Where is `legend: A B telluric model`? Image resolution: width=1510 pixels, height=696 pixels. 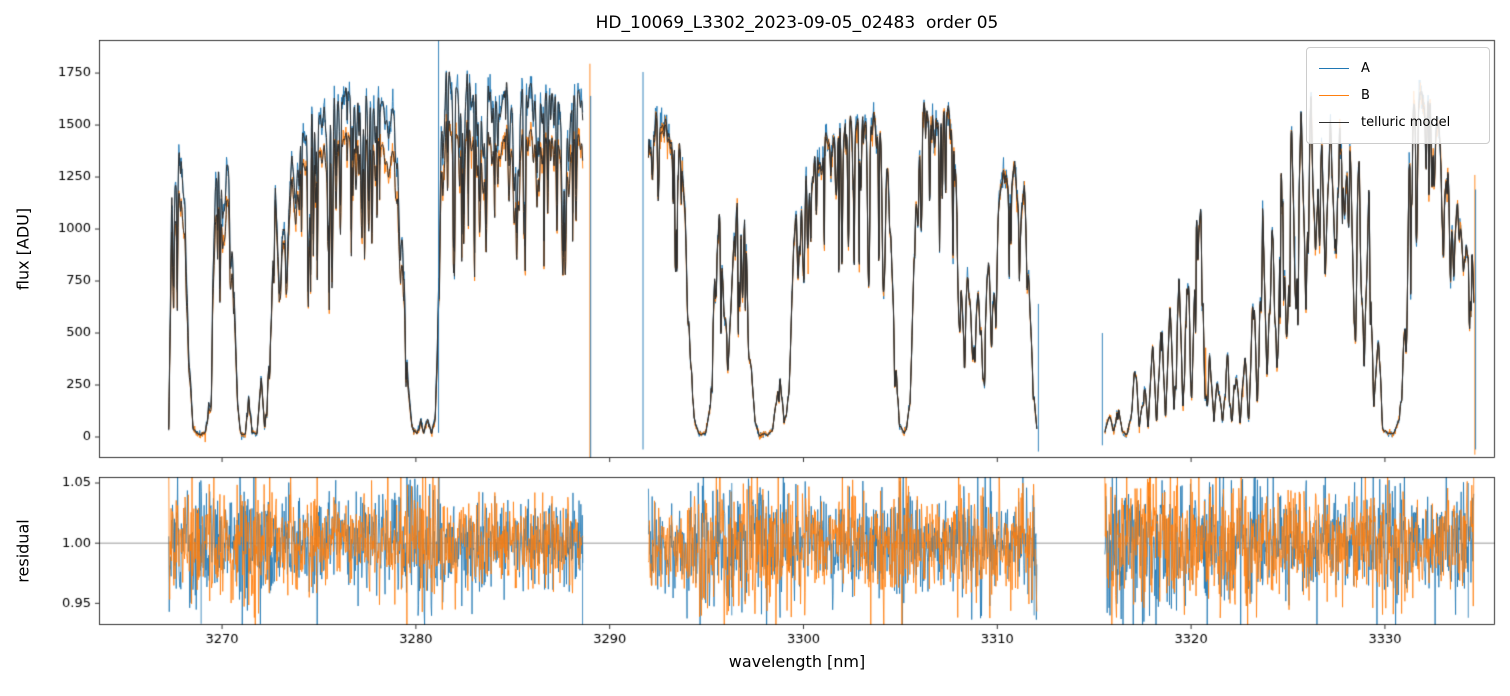 legend: A B telluric model is located at coordinates (1398, 95).